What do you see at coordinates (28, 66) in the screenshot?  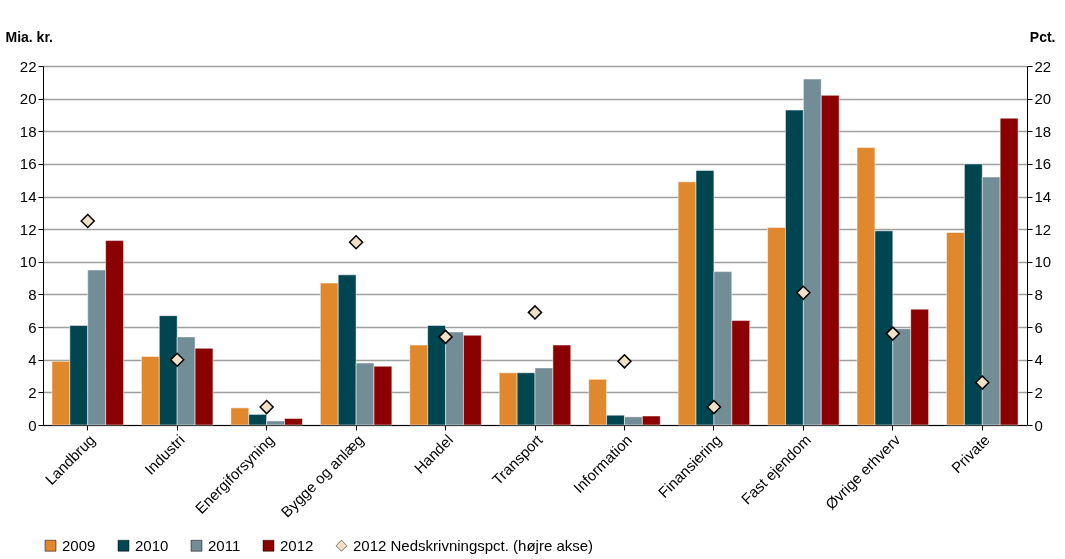 I see `y-tick-label: 22` at bounding box center [28, 66].